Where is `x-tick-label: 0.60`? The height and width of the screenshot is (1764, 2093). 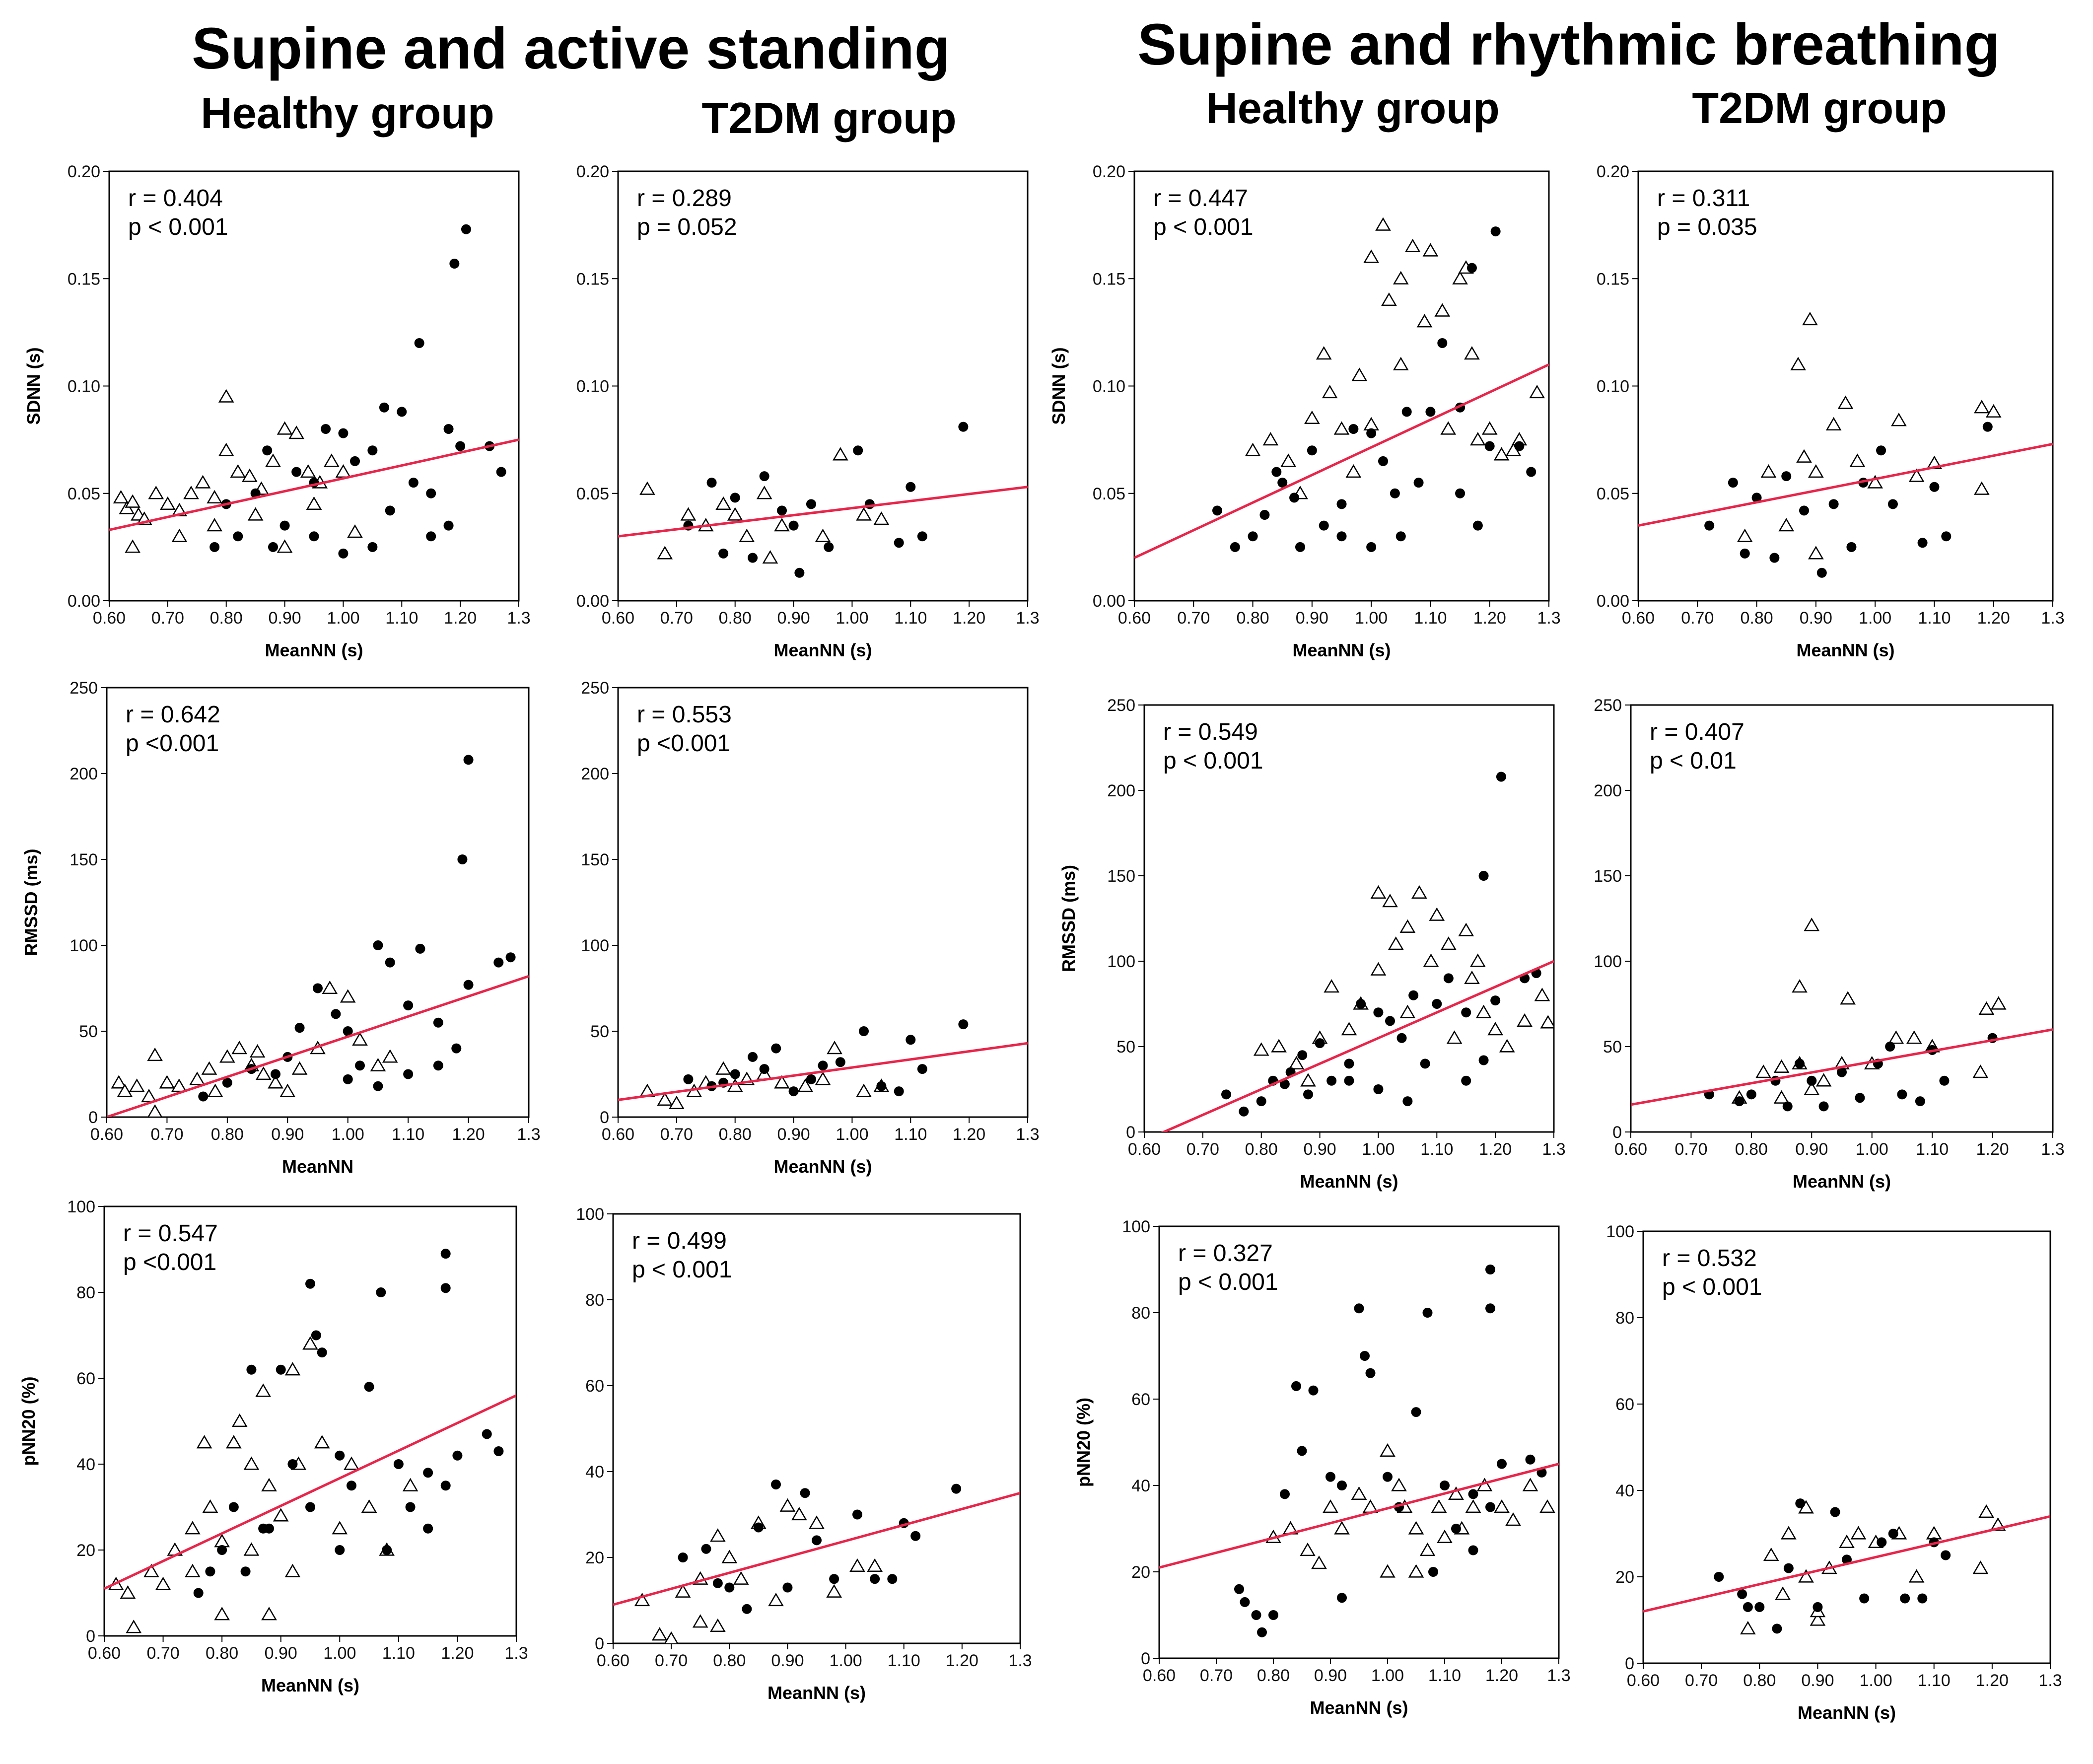
x-tick-label: 0.60 is located at coordinates (1160, 1675).